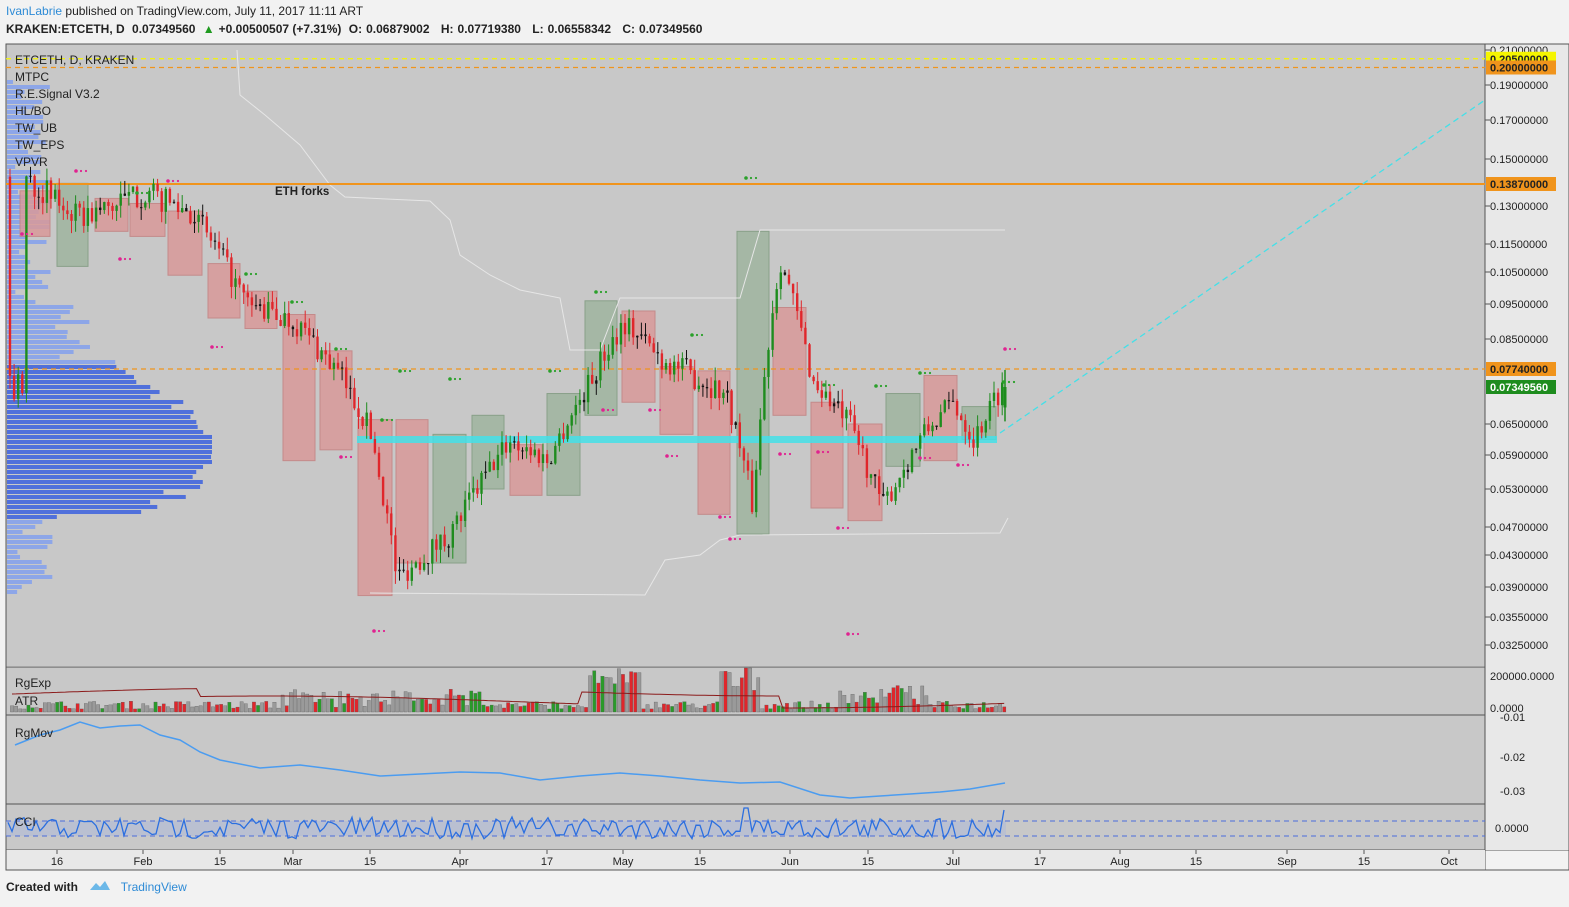  What do you see at coordinates (34, 11) in the screenshot?
I see `author-link: IvanLabrie` at bounding box center [34, 11].